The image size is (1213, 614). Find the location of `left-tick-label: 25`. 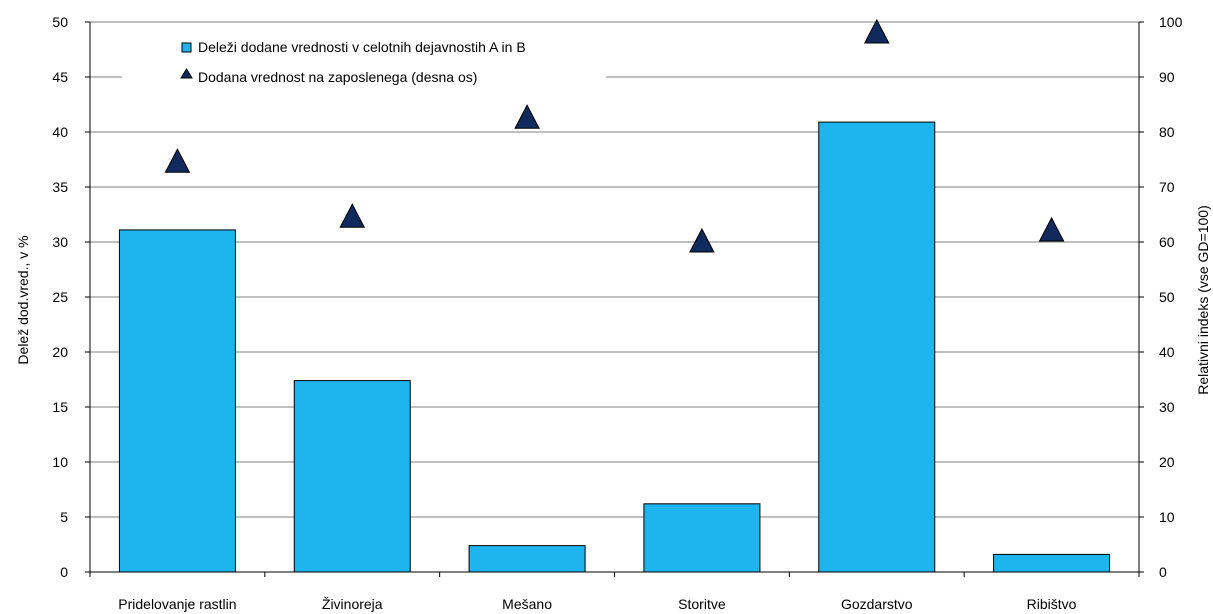

left-tick-label: 25 is located at coordinates (60, 297).